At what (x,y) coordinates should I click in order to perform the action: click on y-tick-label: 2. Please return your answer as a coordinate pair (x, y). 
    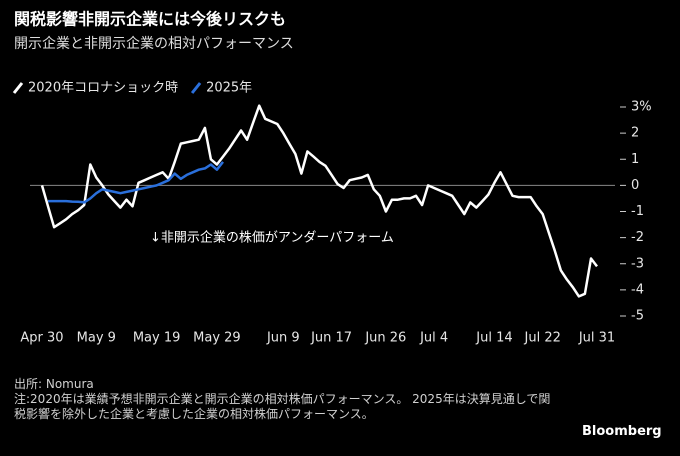
    Looking at the image, I should click on (635, 133).